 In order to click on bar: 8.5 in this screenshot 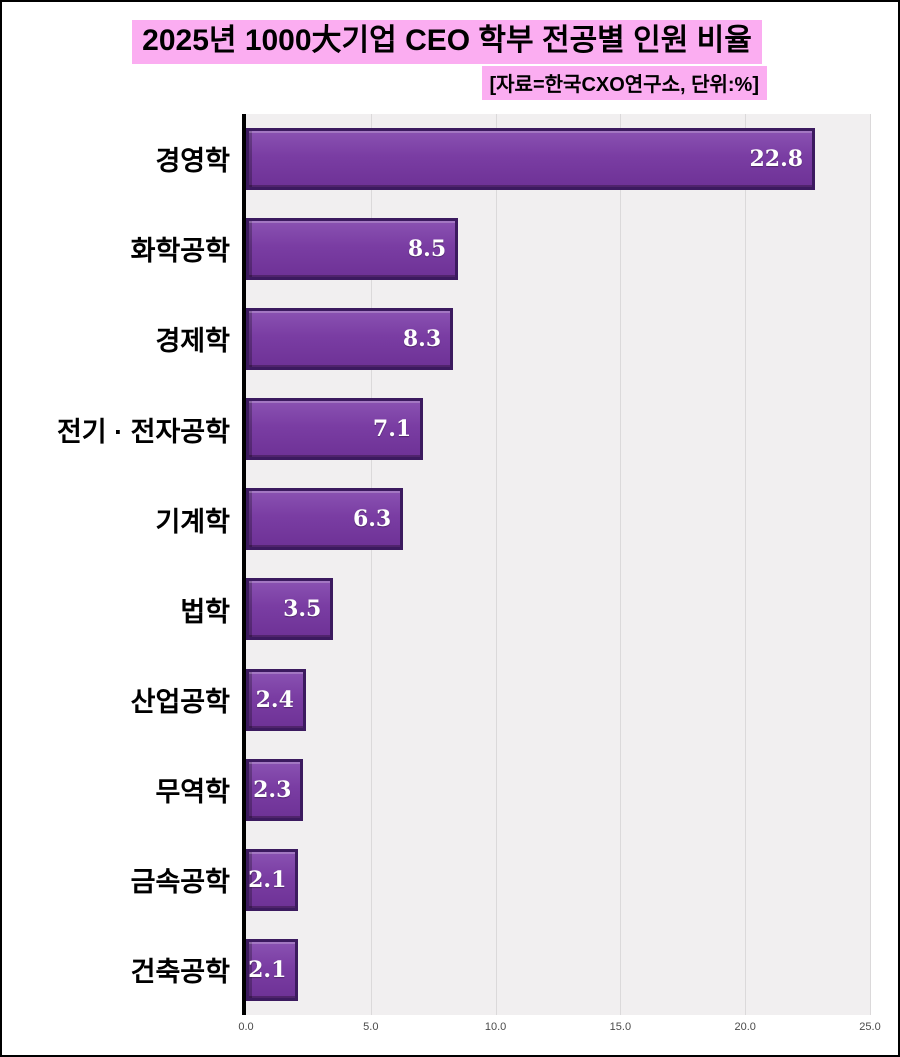, I will do `click(352, 248)`.